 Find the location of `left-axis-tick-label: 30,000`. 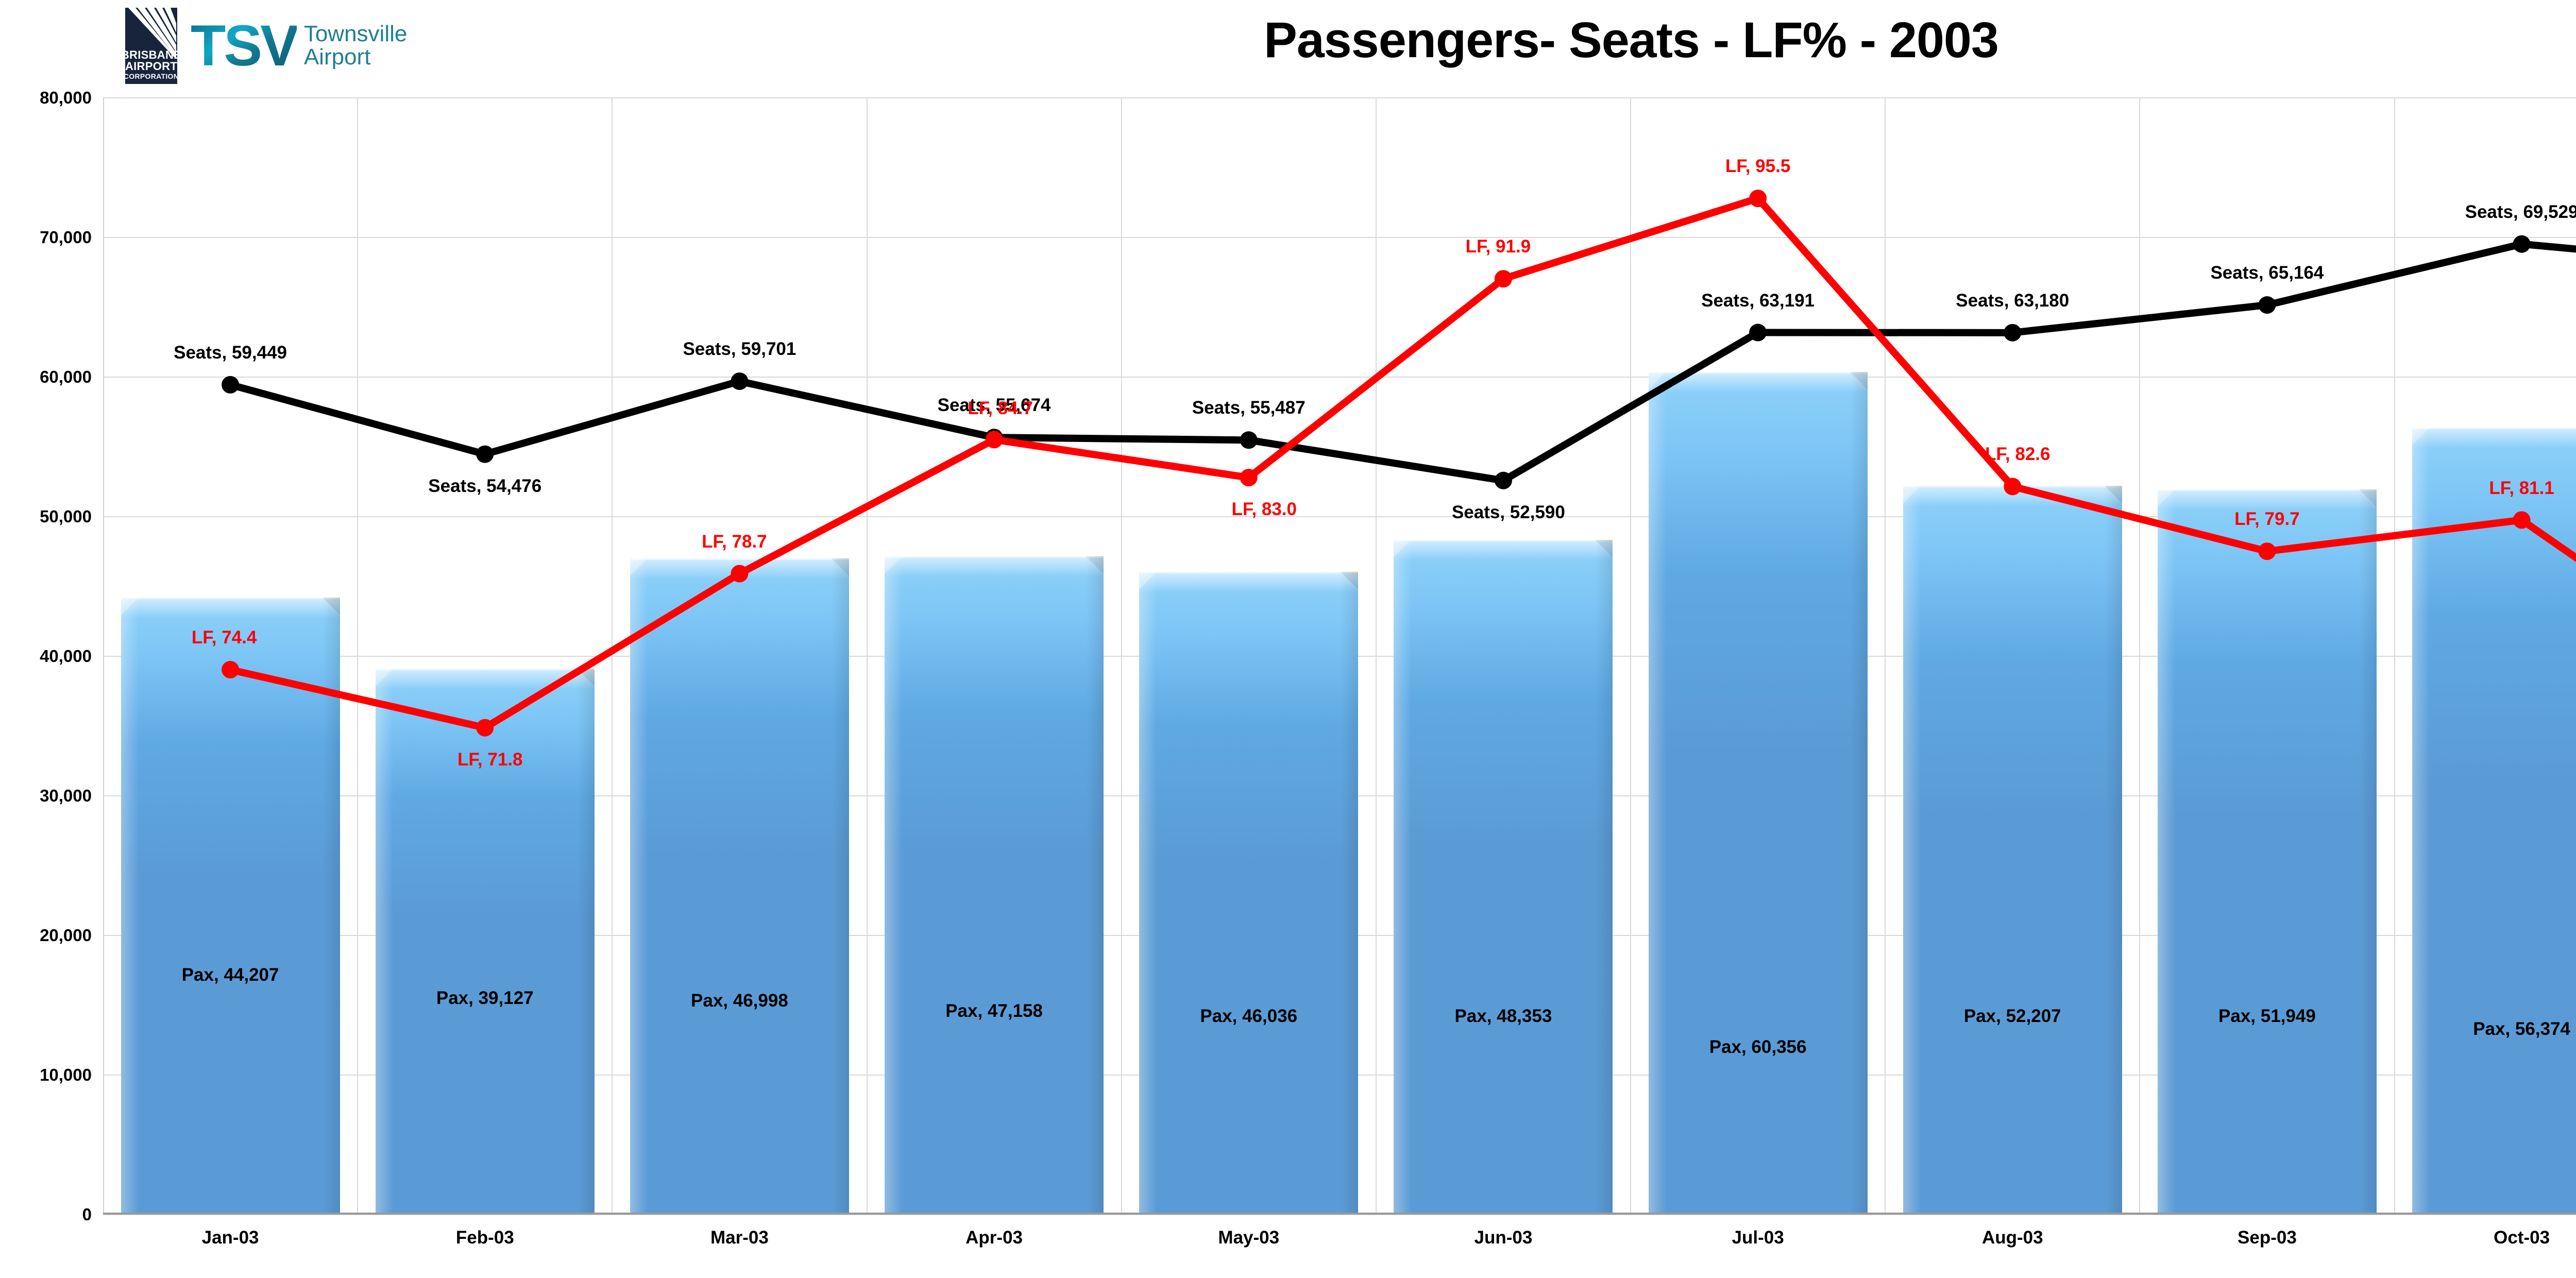

left-axis-tick-label: 30,000 is located at coordinates (66, 795).